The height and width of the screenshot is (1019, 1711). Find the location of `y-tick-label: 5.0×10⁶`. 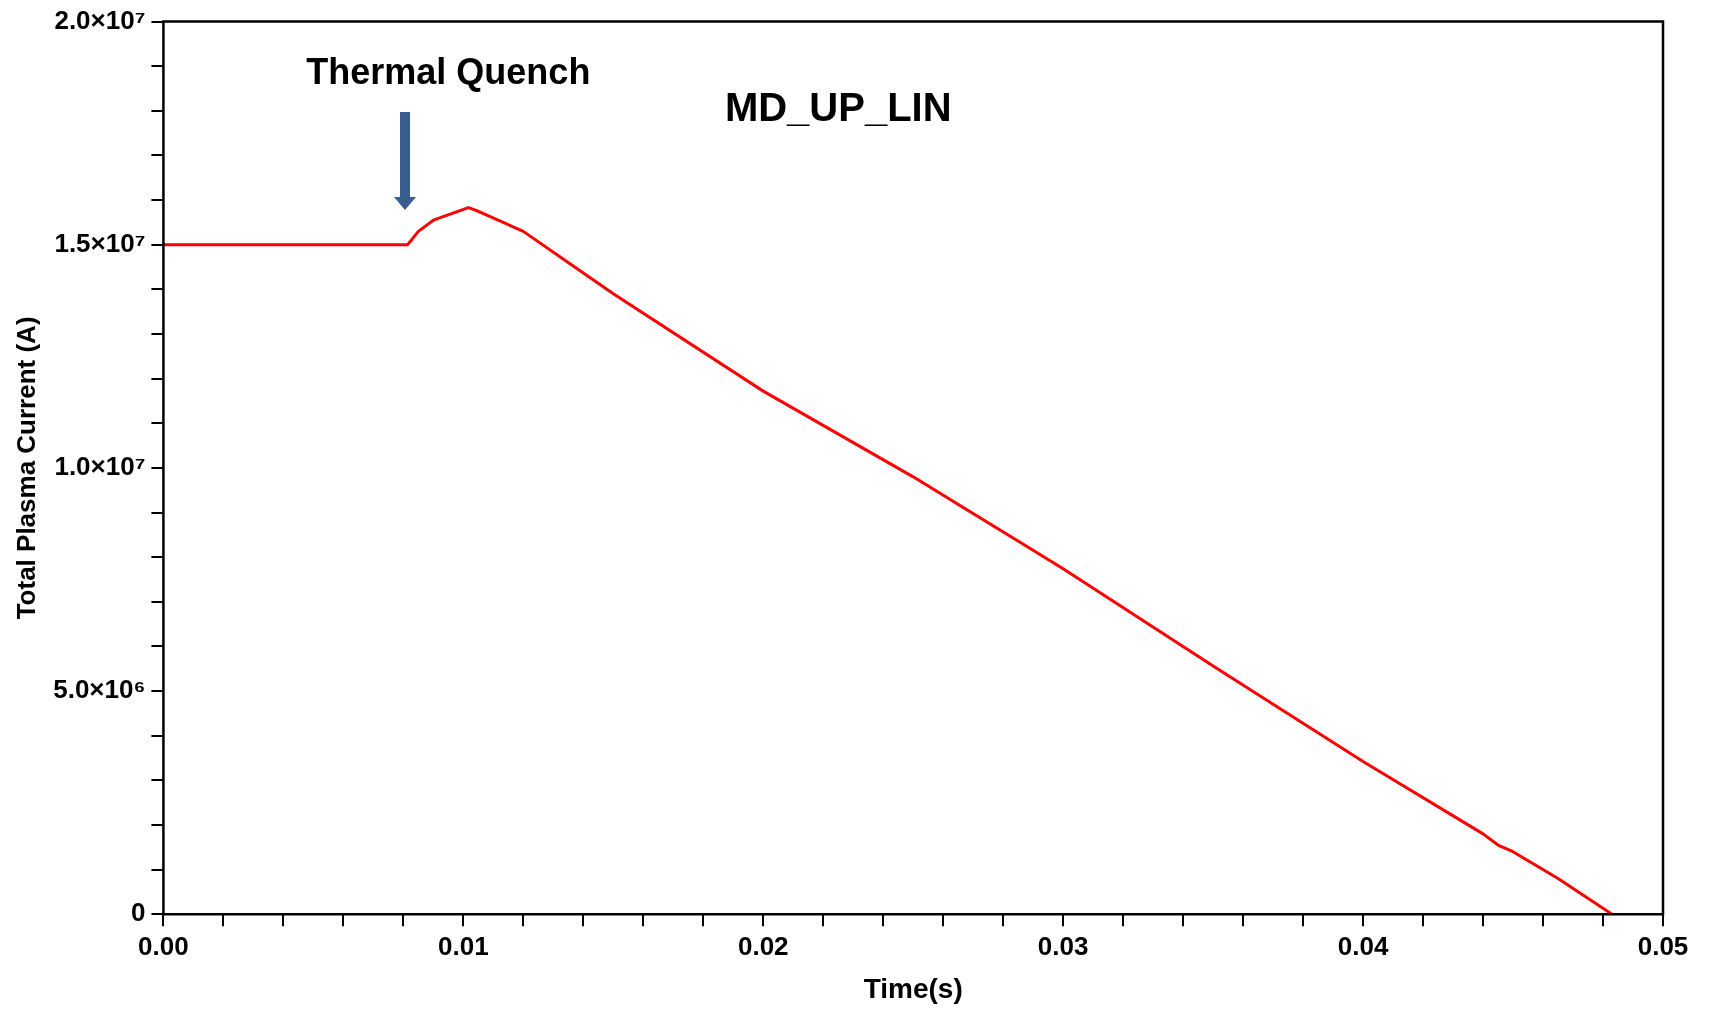

y-tick-label: 5.0×10⁶ is located at coordinates (99, 689).